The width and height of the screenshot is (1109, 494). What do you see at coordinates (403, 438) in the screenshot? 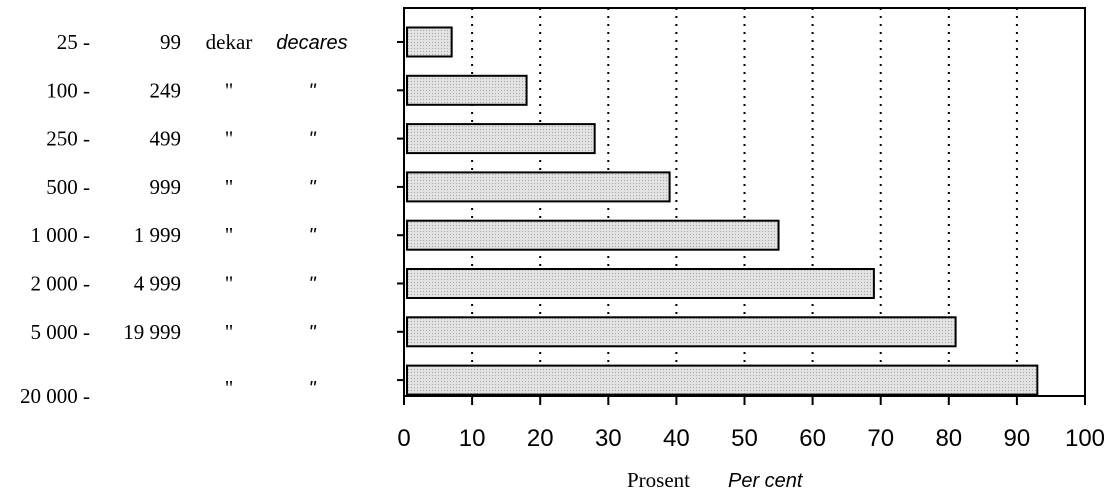
I see `x-tick-label: 0` at bounding box center [403, 438].